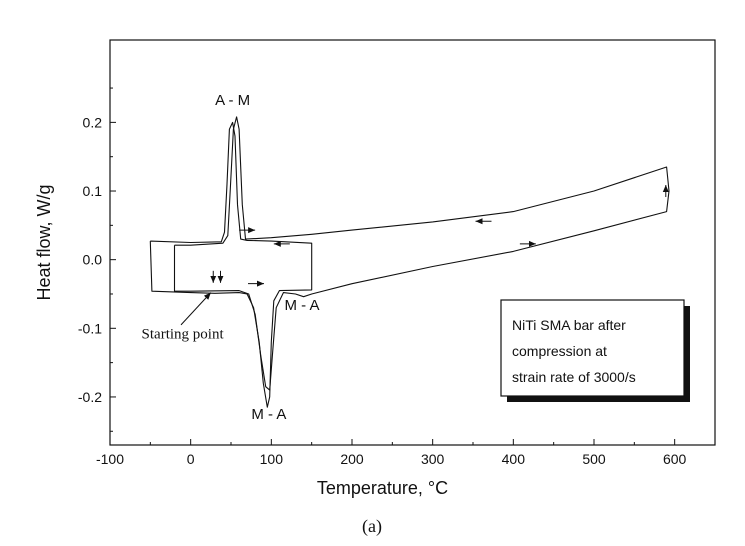 This screenshot has height=546, width=745. What do you see at coordinates (93, 260) in the screenshot?
I see `y-tick-label: 0.0` at bounding box center [93, 260].